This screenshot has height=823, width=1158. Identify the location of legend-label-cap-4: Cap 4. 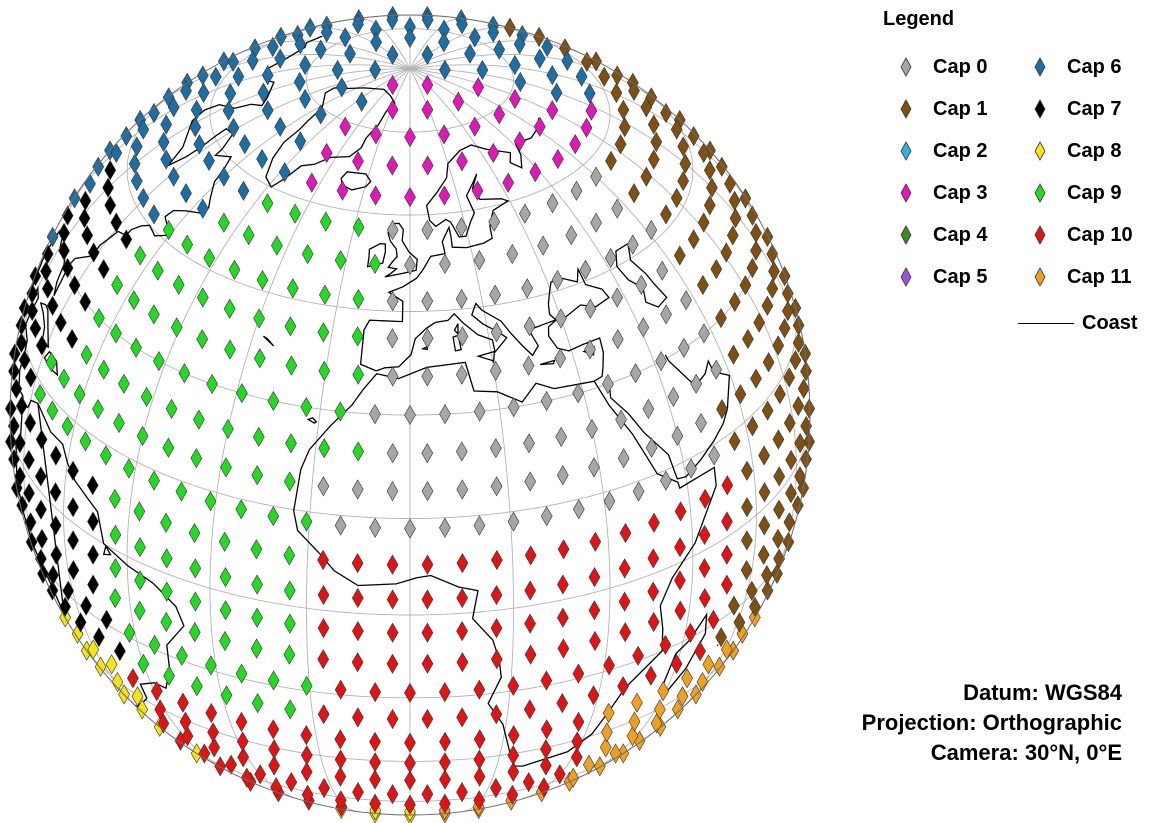
(960, 234).